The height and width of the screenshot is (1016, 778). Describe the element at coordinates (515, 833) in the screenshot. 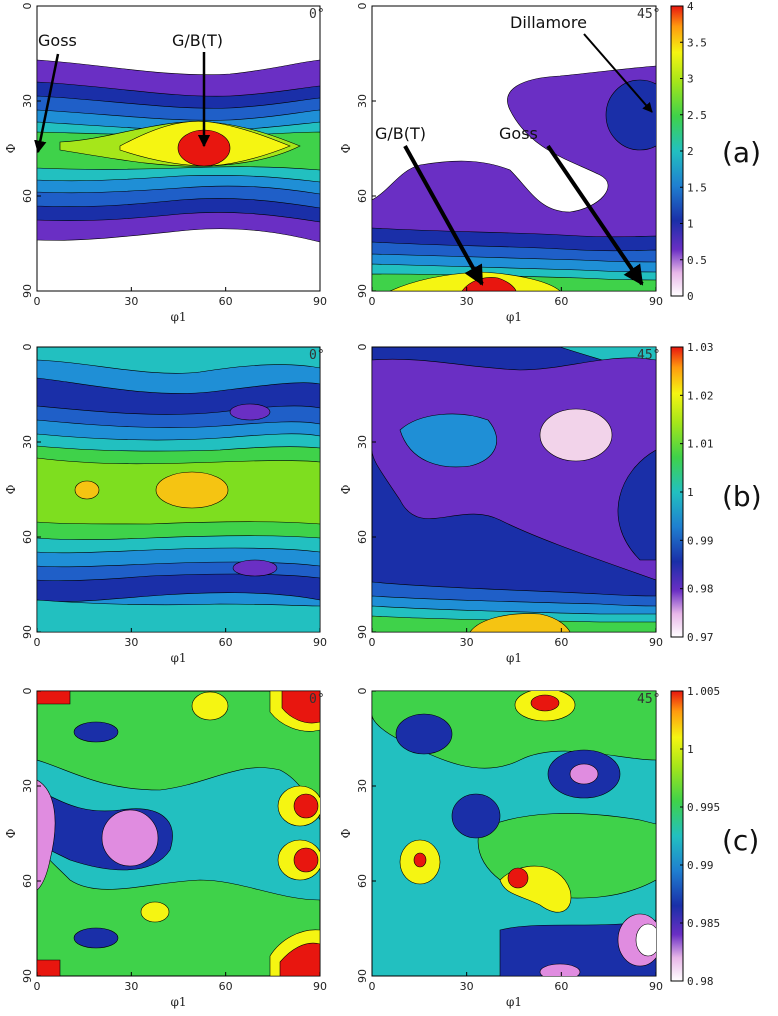

I see `odf-panel-c-45: 45°` at that location.